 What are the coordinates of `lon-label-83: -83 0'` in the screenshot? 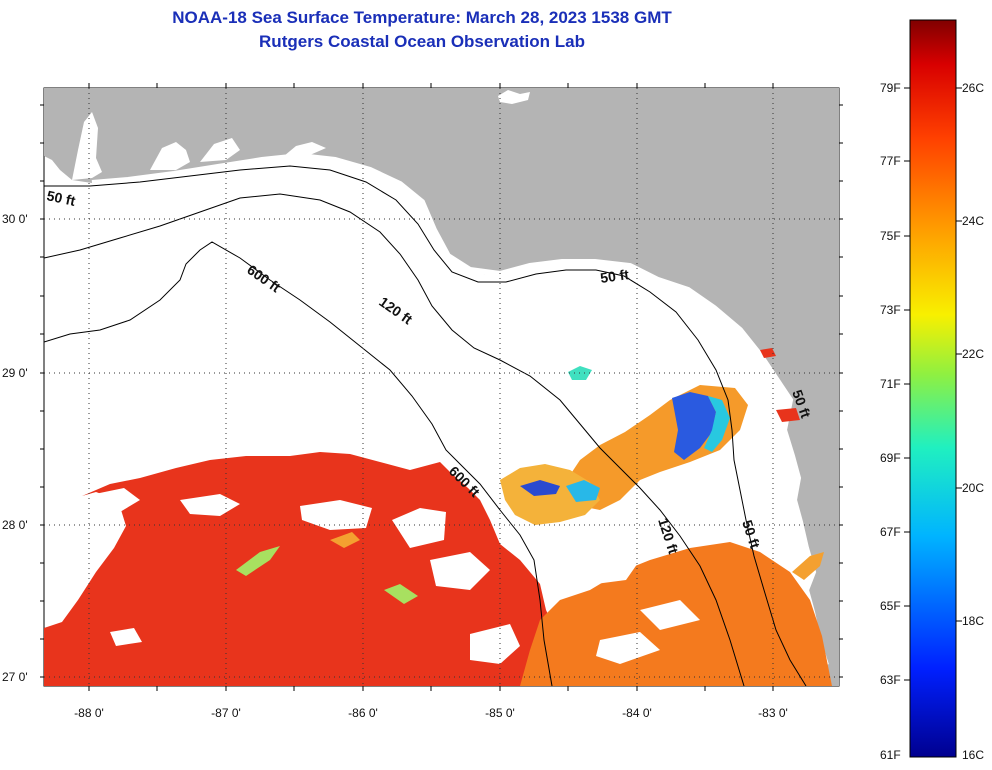 It's located at (773, 713).